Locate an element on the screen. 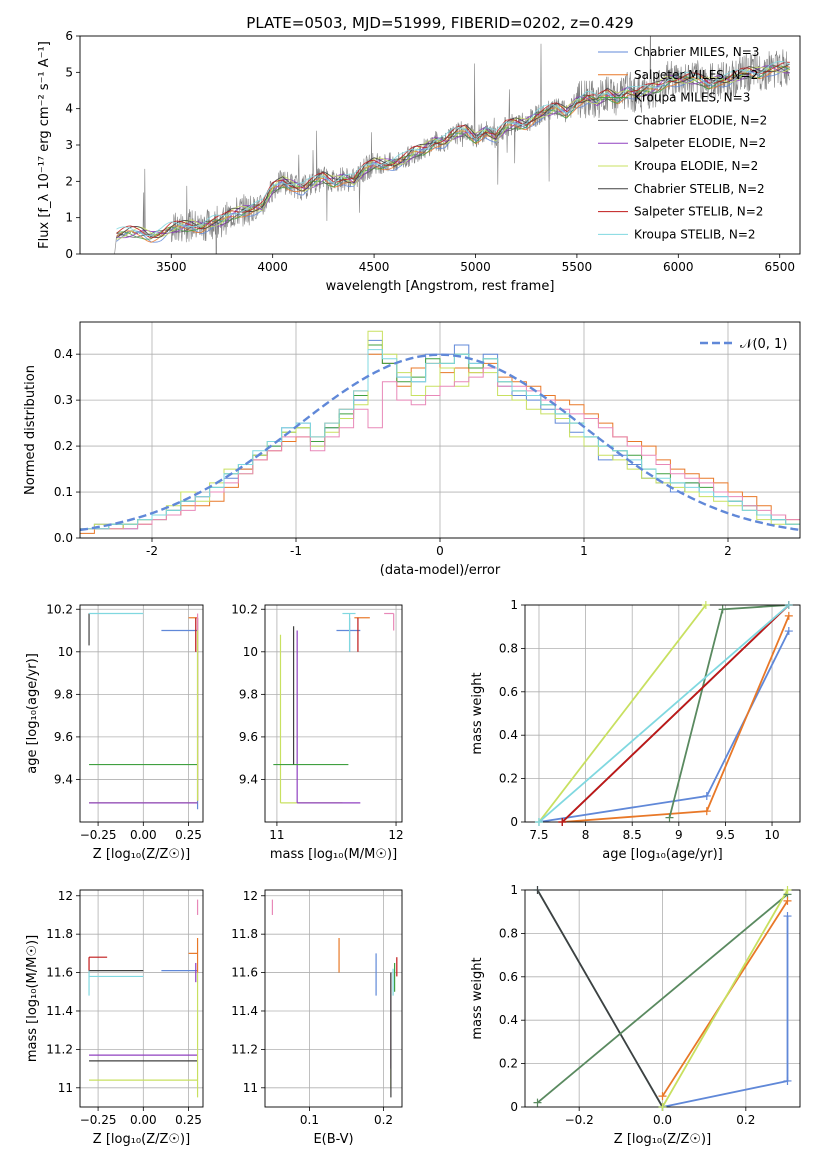 The width and height of the screenshot is (819, 1170). legend-label: Chabrier STELIB, N=2 is located at coordinates (699, 189).